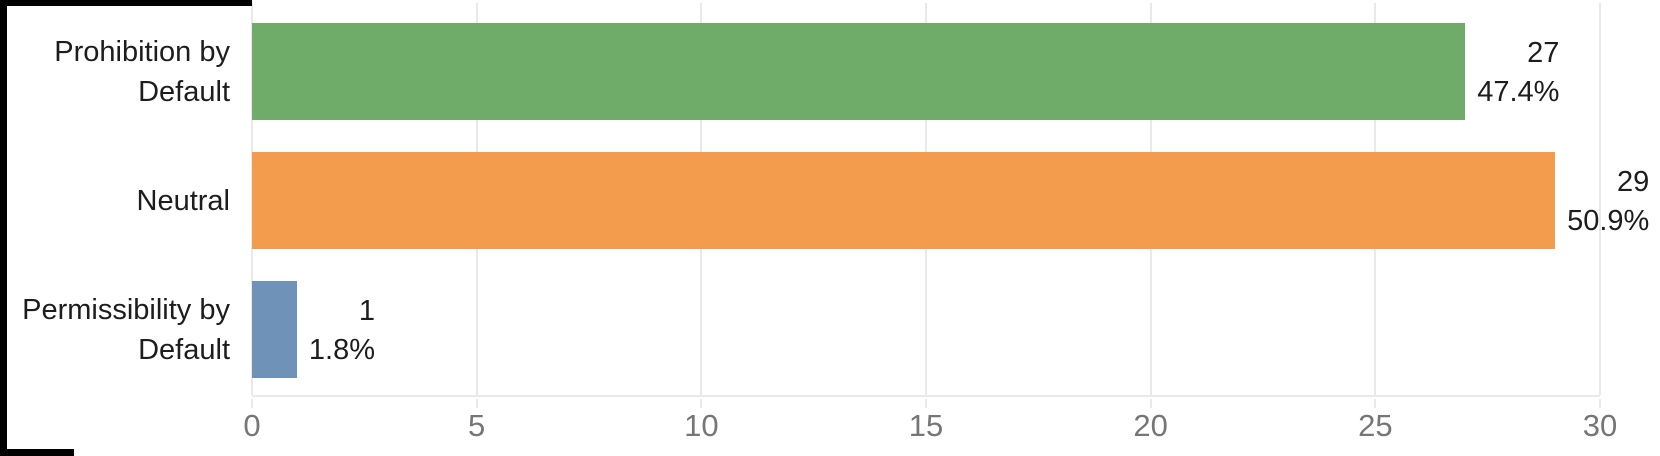 The height and width of the screenshot is (456, 1660). I want to click on x-axis-tick-label-25: 25, so click(1375, 425).